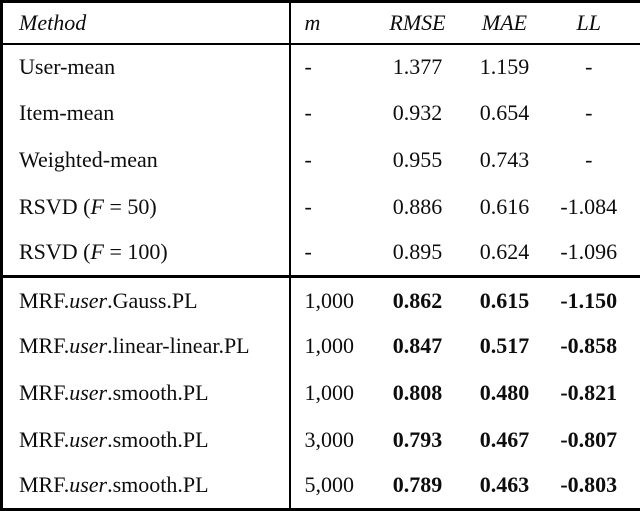  I want to click on mae-cell: 0.467, so click(504, 439).